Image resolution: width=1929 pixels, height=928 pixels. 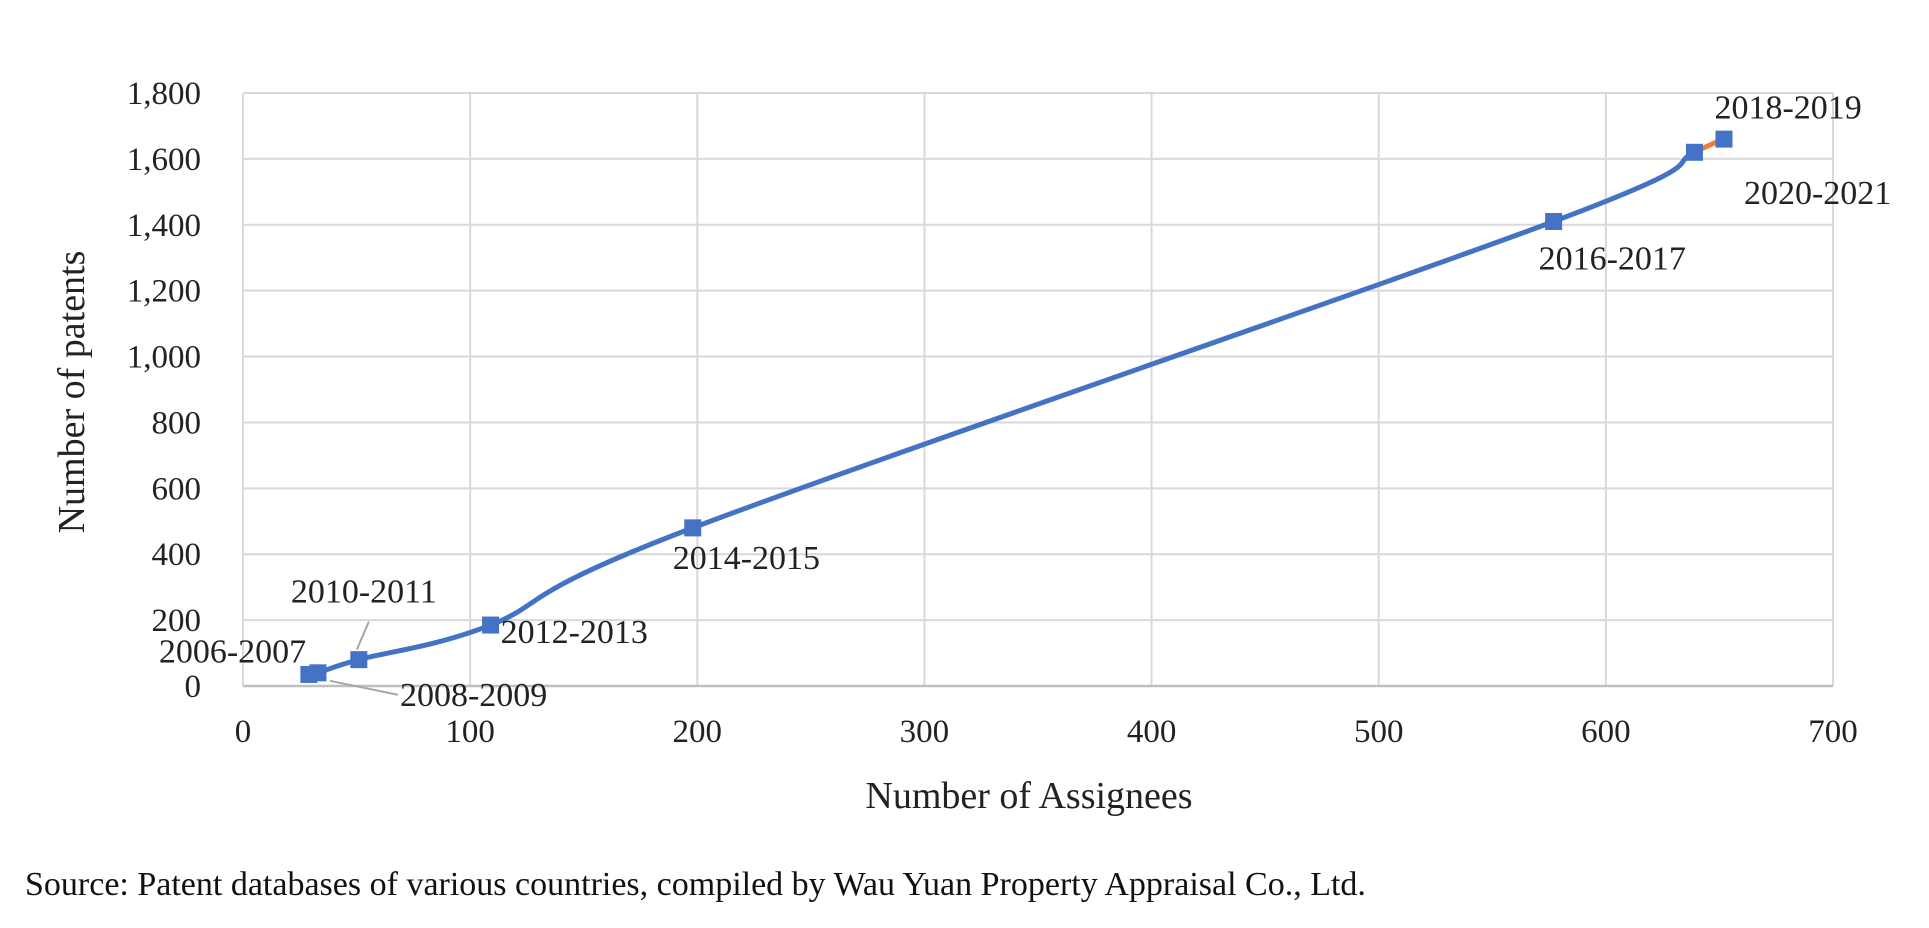 What do you see at coordinates (1606, 732) in the screenshot?
I see `x-tick-label: 600` at bounding box center [1606, 732].